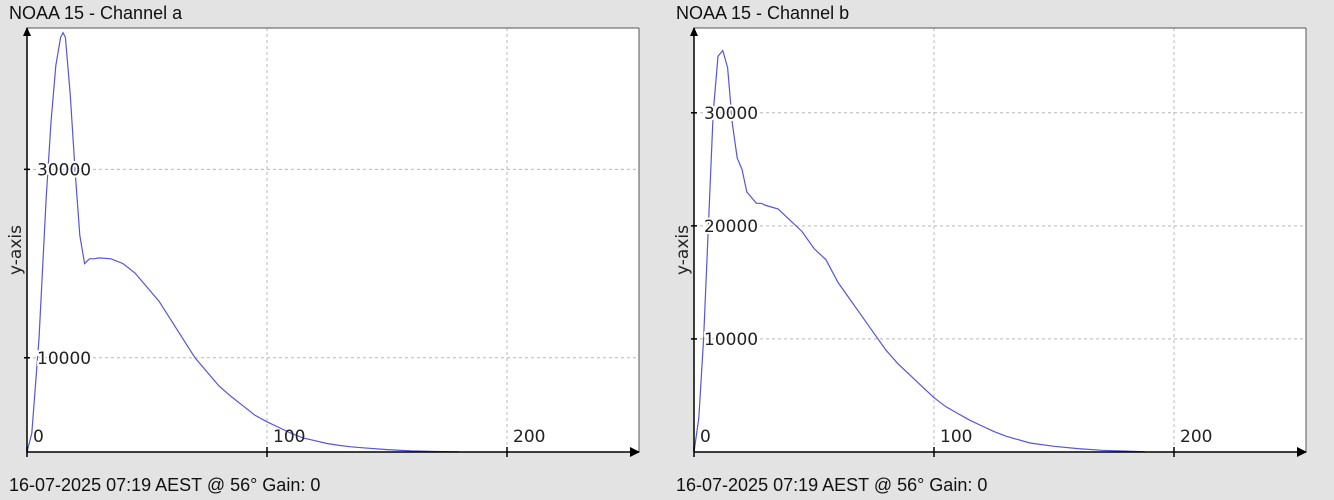  I want to click on chart-title: NOAA 15 - Channel b, so click(763, 13).